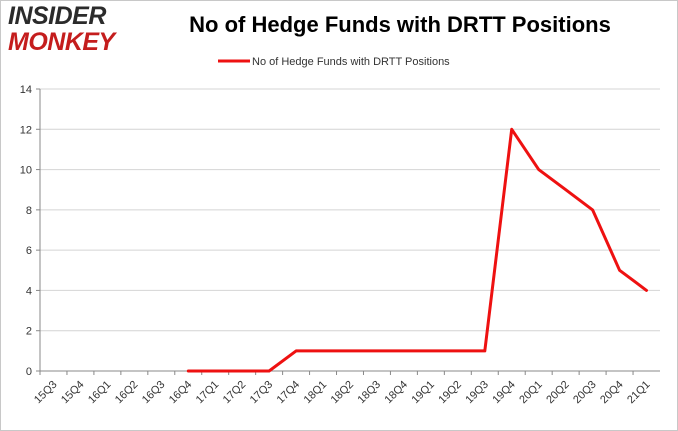 The width and height of the screenshot is (678, 431). I want to click on x-tick-label: 15Q3, so click(46, 393).